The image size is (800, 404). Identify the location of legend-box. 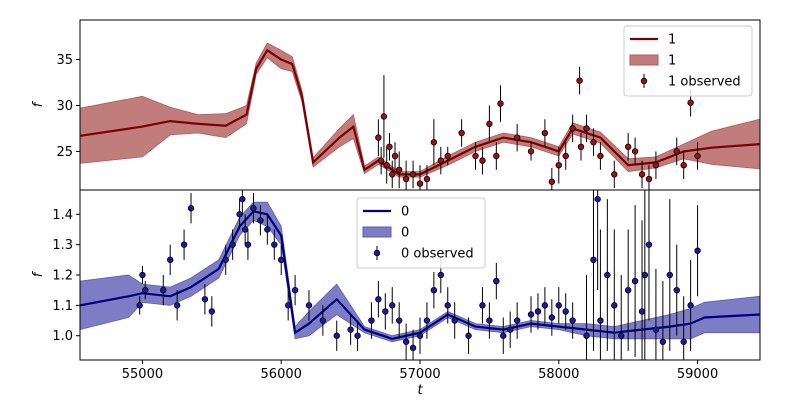
(688, 61).